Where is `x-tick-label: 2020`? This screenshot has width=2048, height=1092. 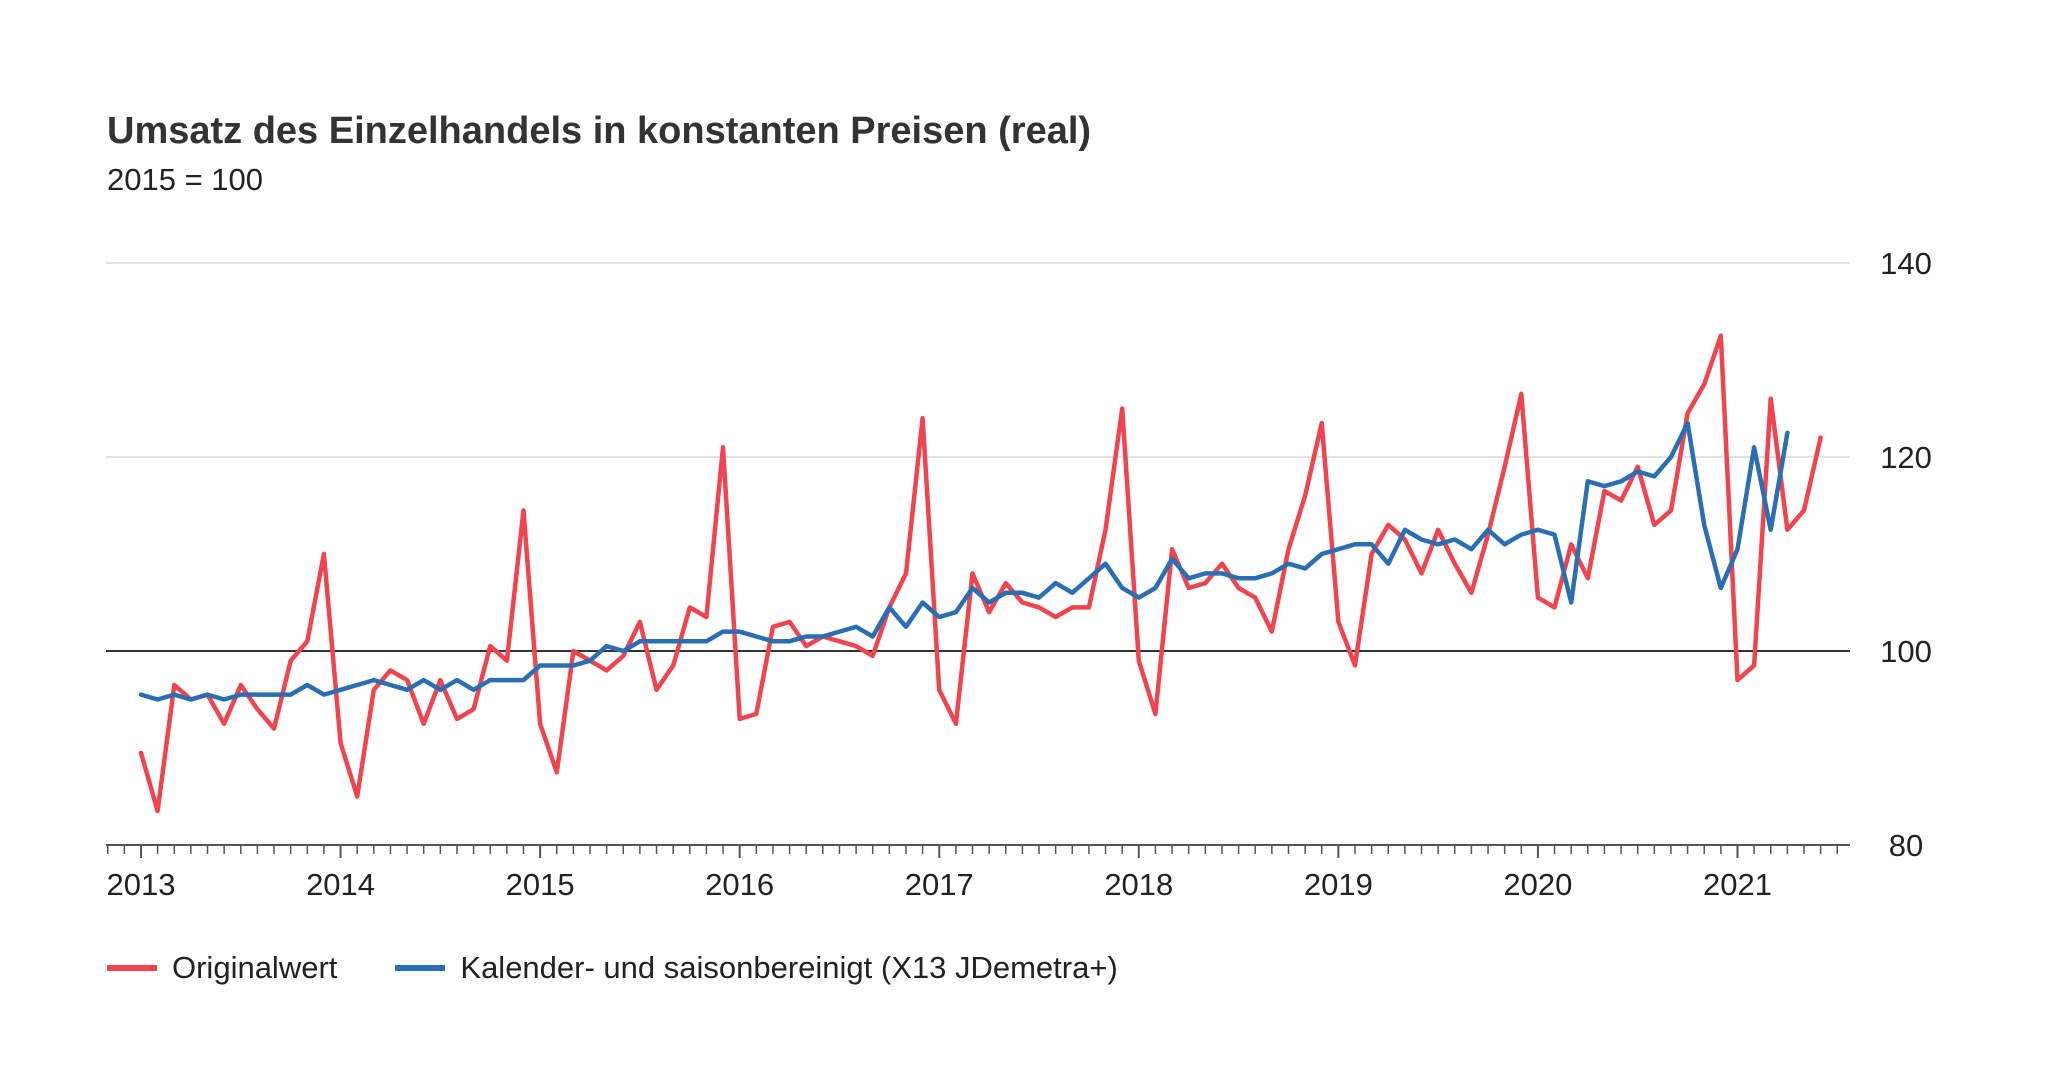
x-tick-label: 2020 is located at coordinates (1537, 884).